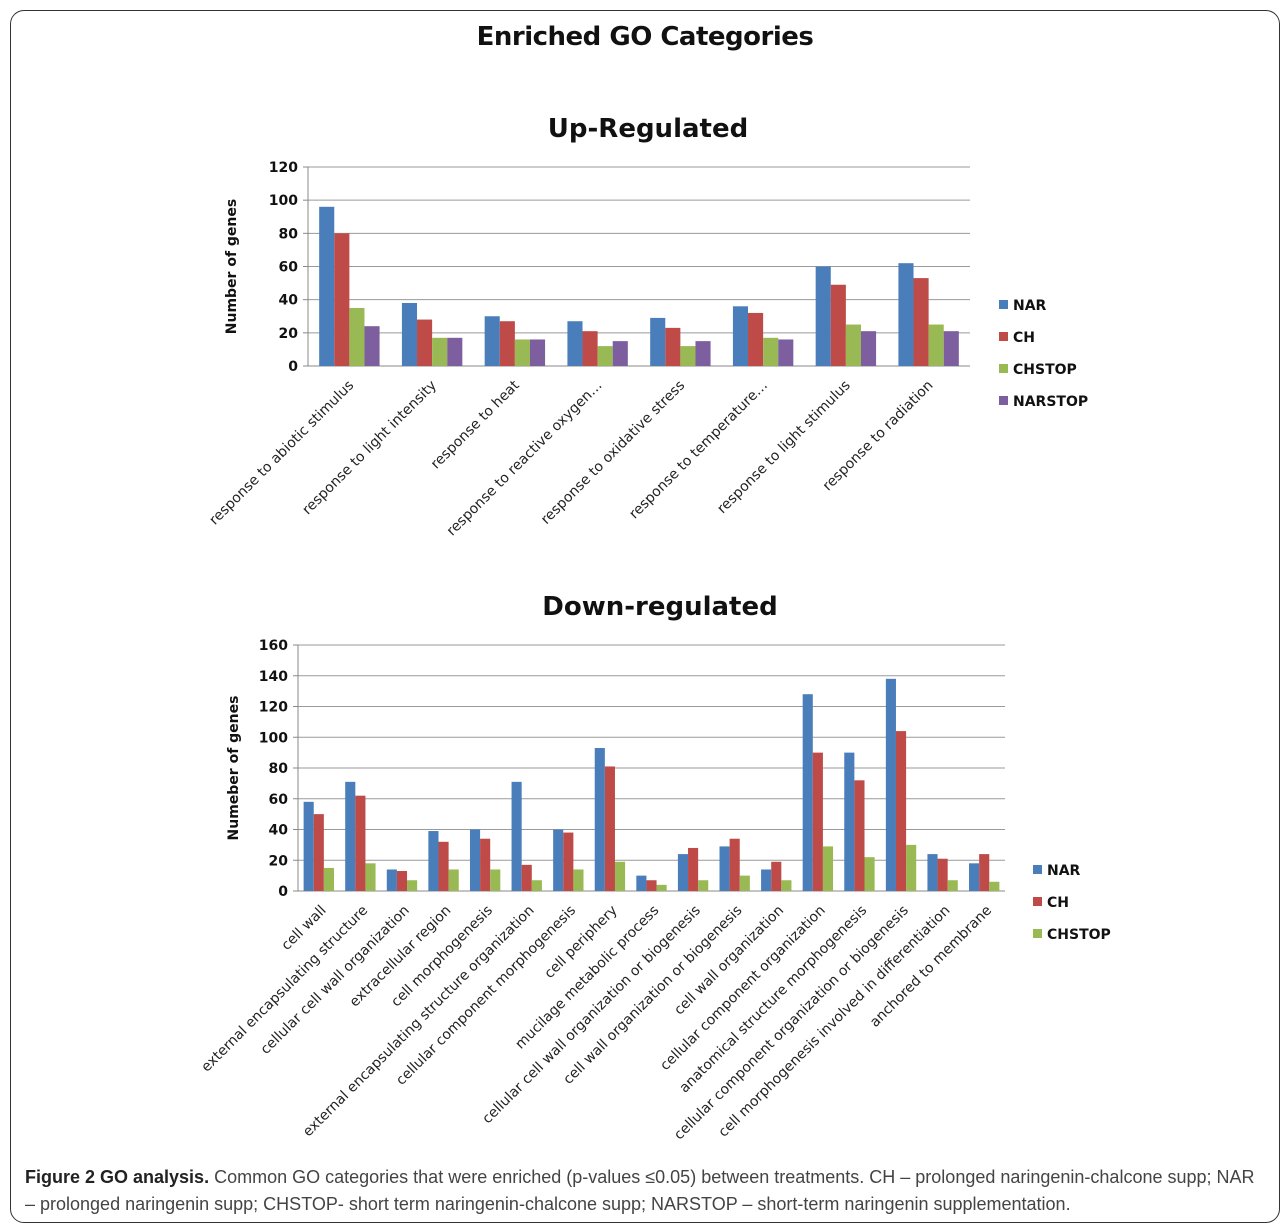  What do you see at coordinates (1045, 370) in the screenshot?
I see `up-legend-label: CHSTOP` at bounding box center [1045, 370].